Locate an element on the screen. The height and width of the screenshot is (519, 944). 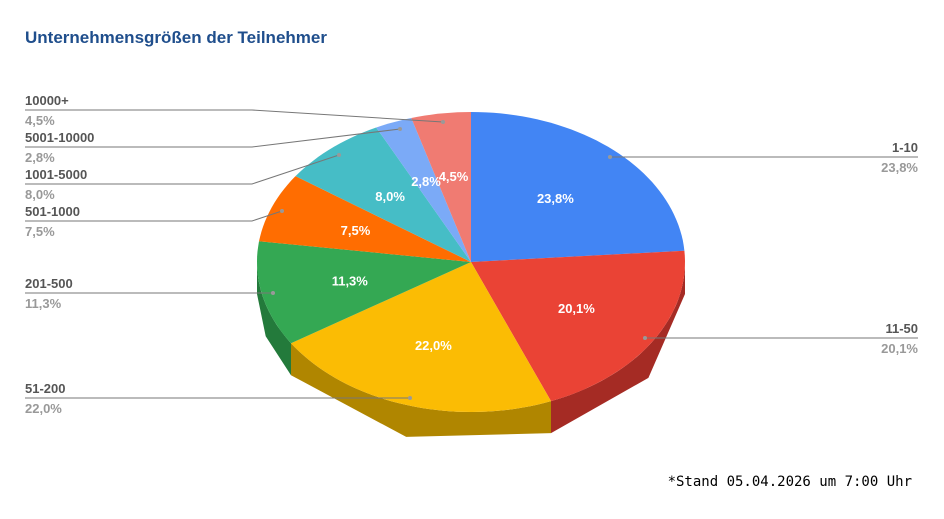
slice-value-label: 2,8% is located at coordinates (426, 181).